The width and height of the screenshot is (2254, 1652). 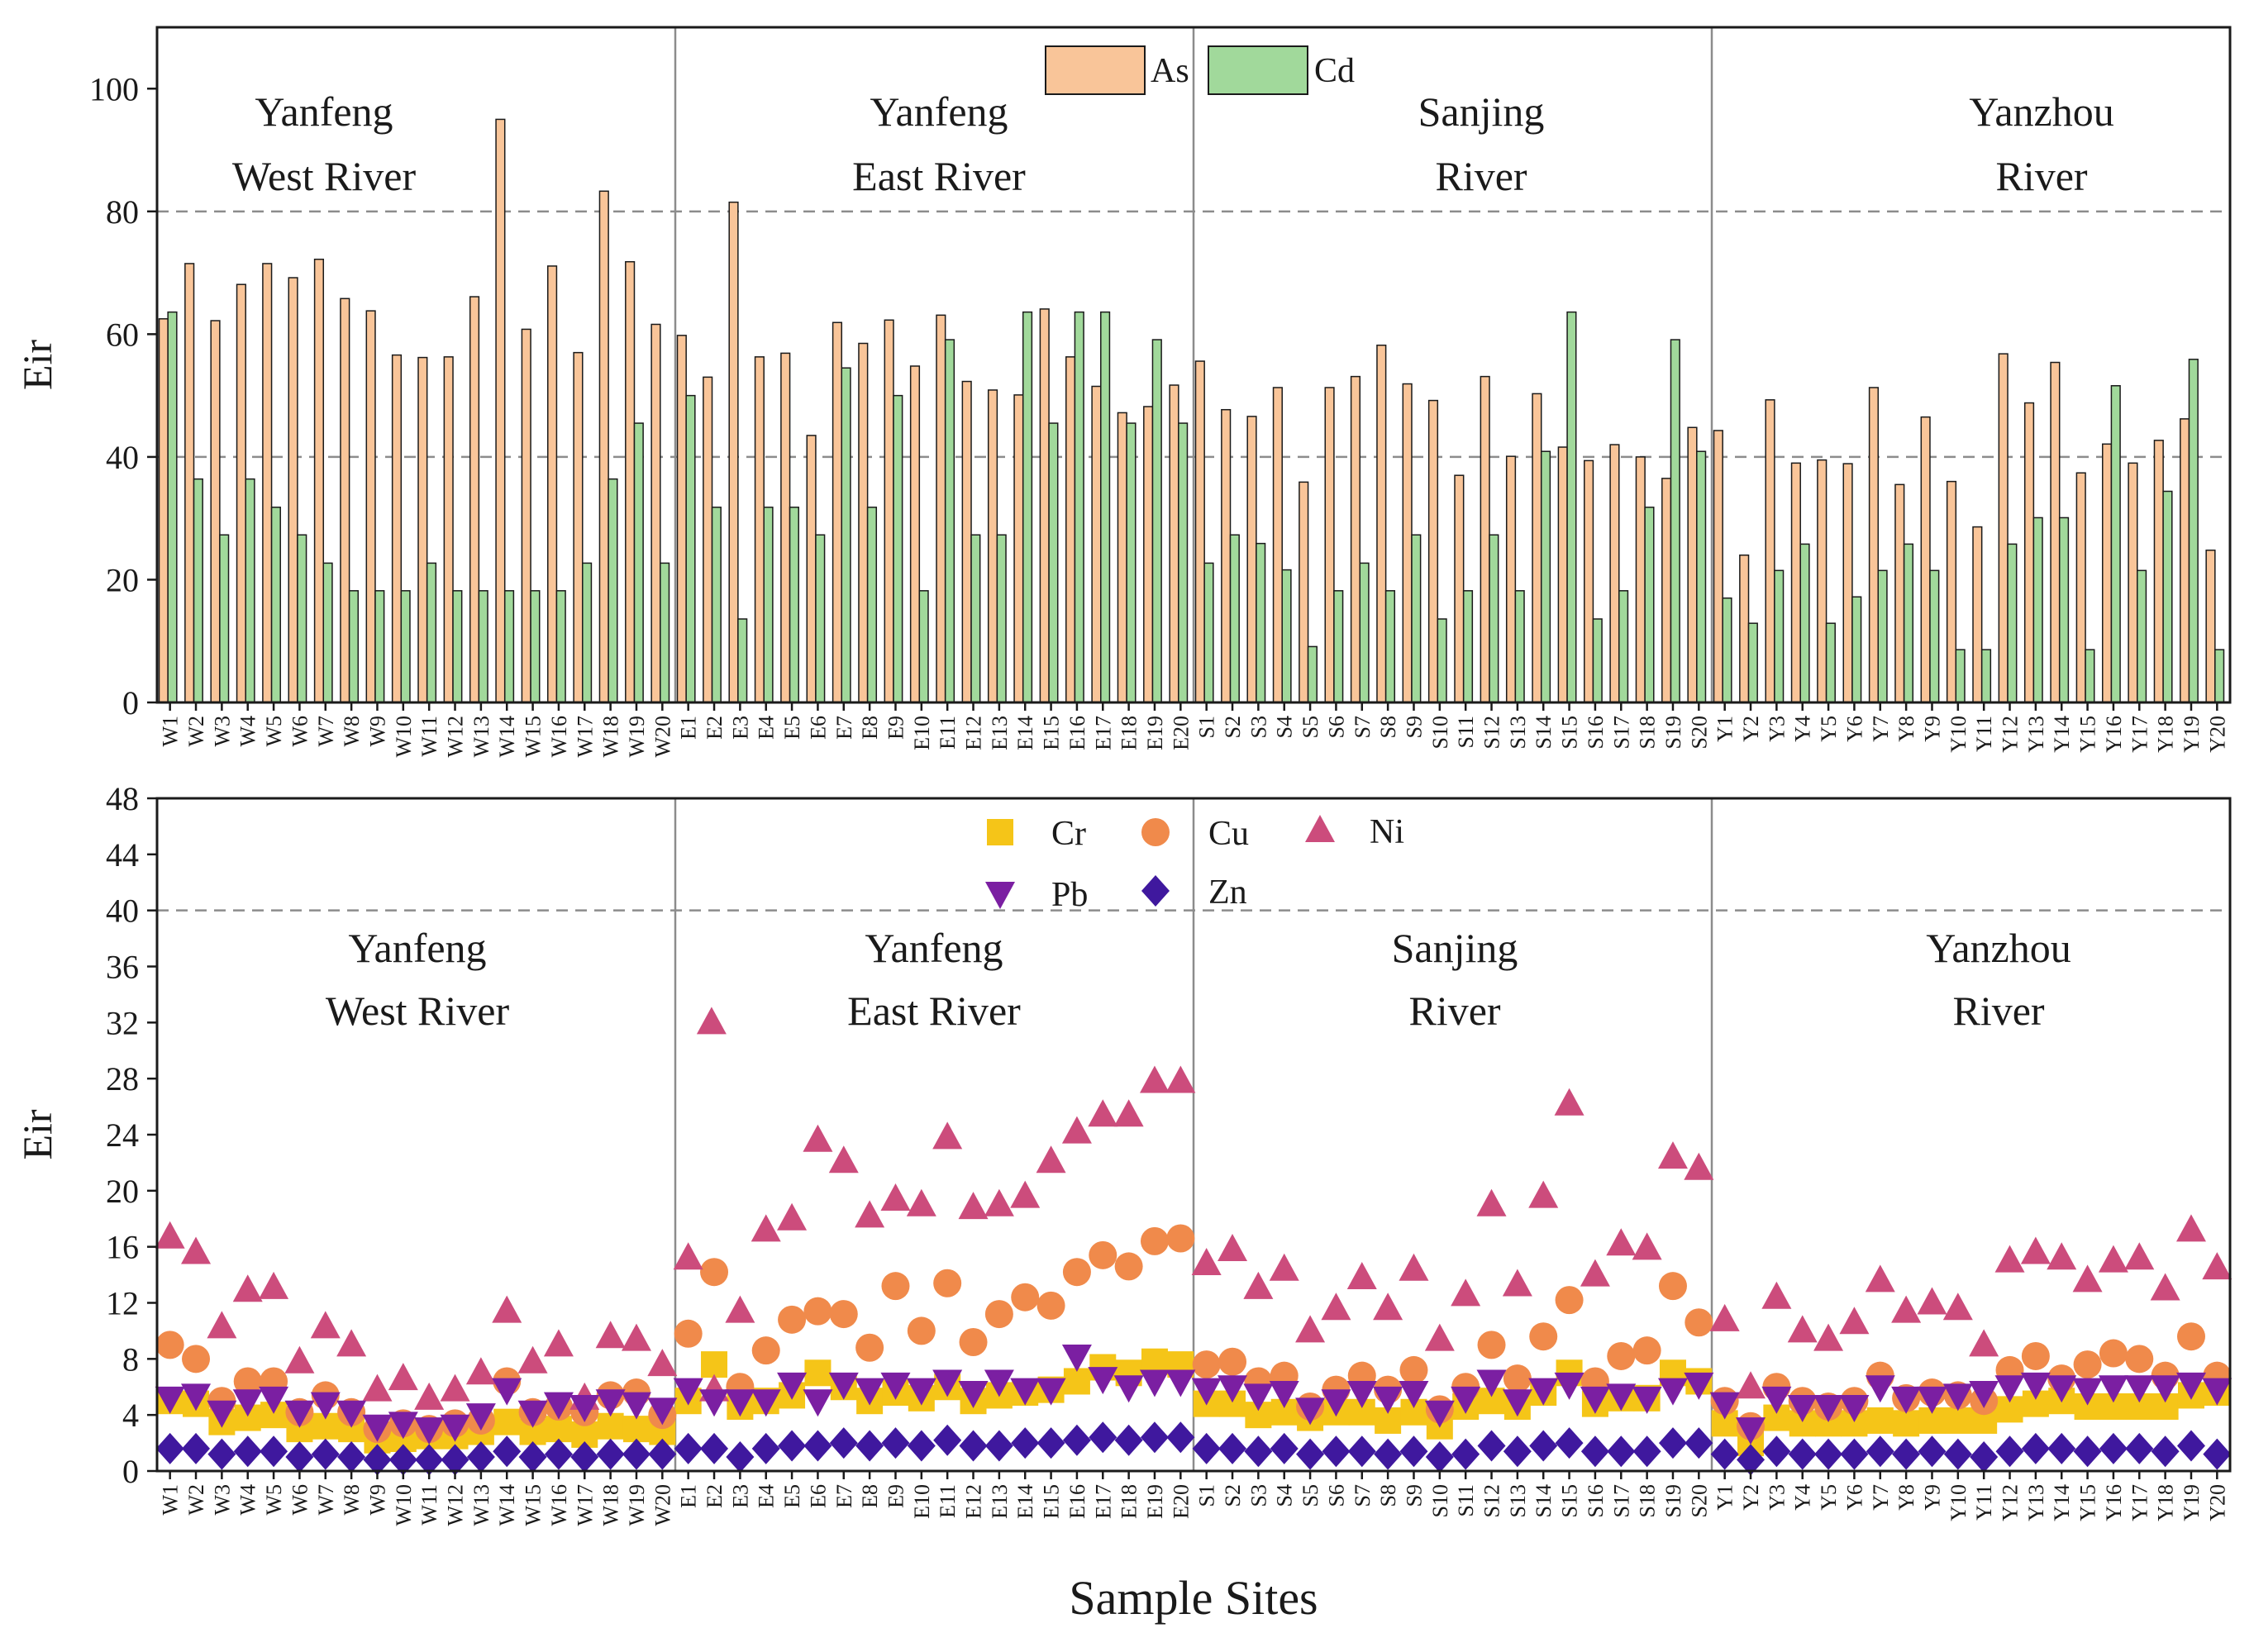 I want to click on x-tick-label: W15, so click(x=534, y=1505).